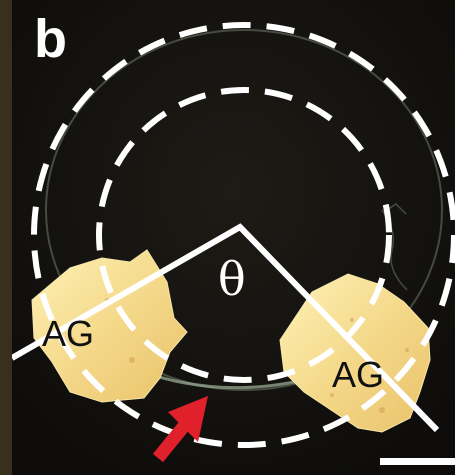 Image resolution: width=455 pixels, height=475 pixels. I want to click on ag-patch-right, so click(355, 353).